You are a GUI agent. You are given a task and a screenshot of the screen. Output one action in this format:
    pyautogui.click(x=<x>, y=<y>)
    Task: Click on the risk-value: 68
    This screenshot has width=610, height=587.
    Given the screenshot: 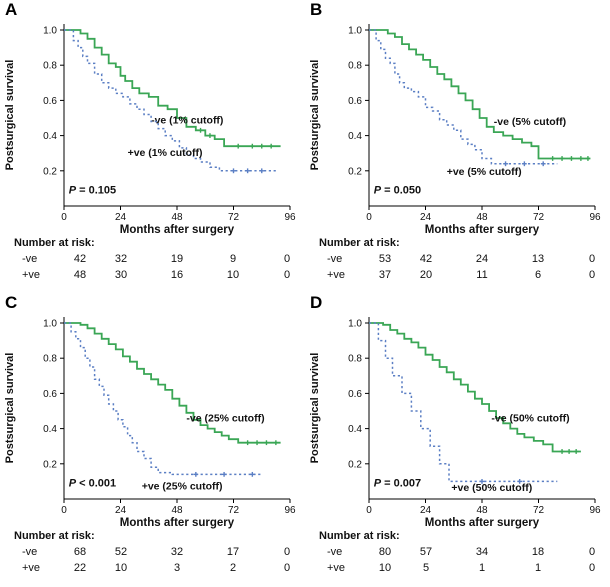 What is the action you would take?
    pyautogui.click(x=80, y=552)
    